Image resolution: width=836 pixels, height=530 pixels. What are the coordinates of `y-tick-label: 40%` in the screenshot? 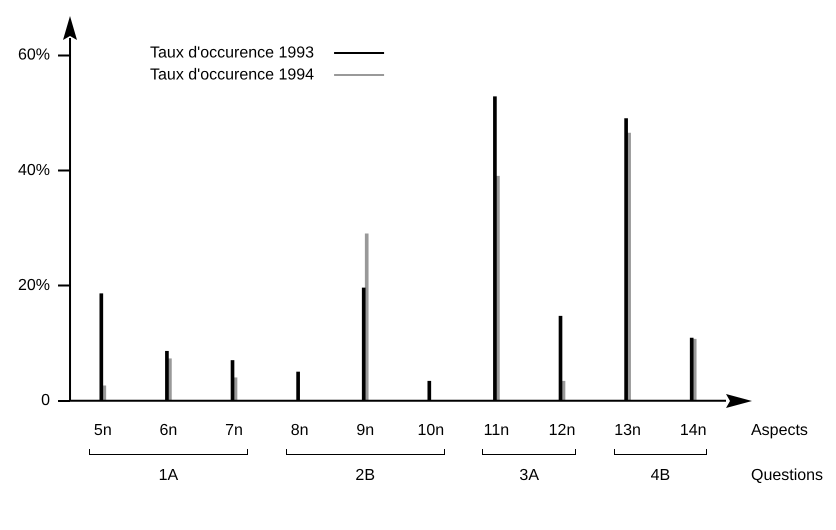 It's located at (34, 170).